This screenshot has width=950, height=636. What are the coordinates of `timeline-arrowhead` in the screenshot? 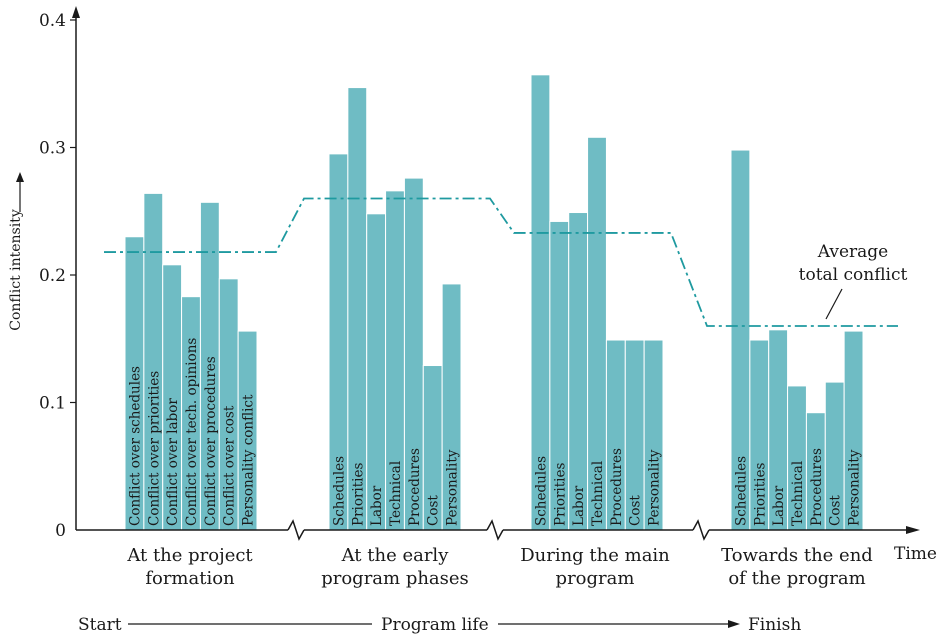 It's located at (734, 624).